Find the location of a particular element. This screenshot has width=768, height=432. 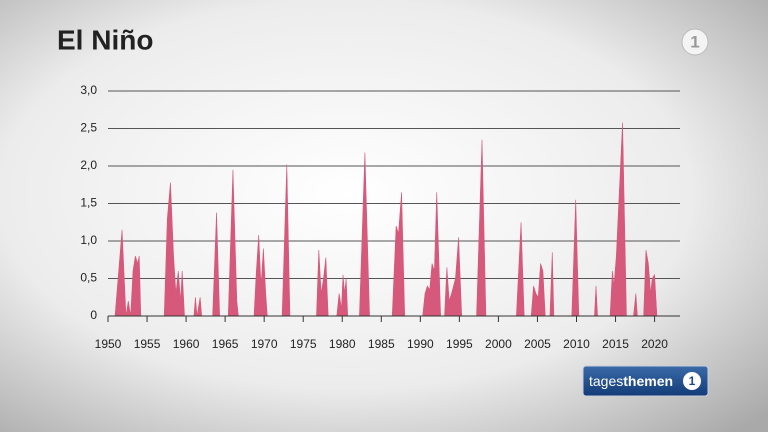

x-tick-label: 1985 is located at coordinates (381, 344).